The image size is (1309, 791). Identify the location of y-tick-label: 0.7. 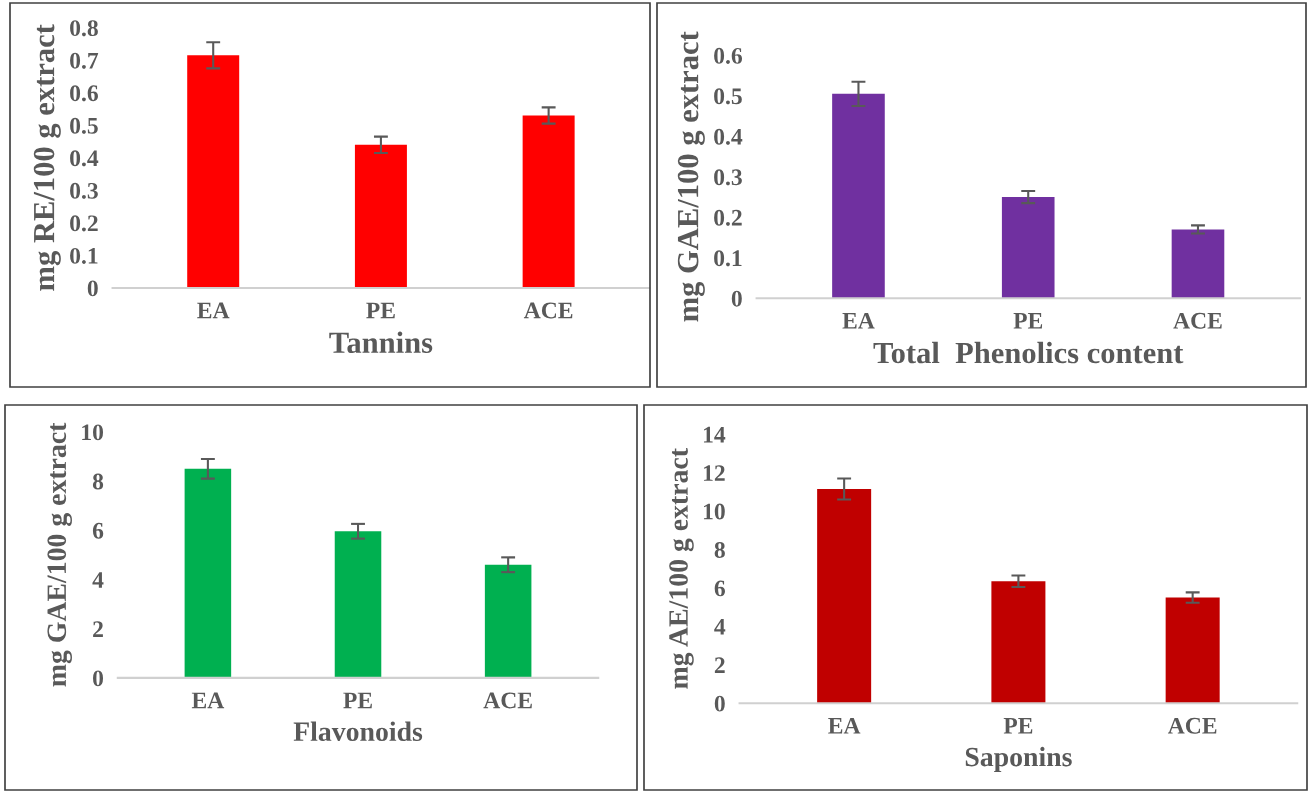
(84, 60).